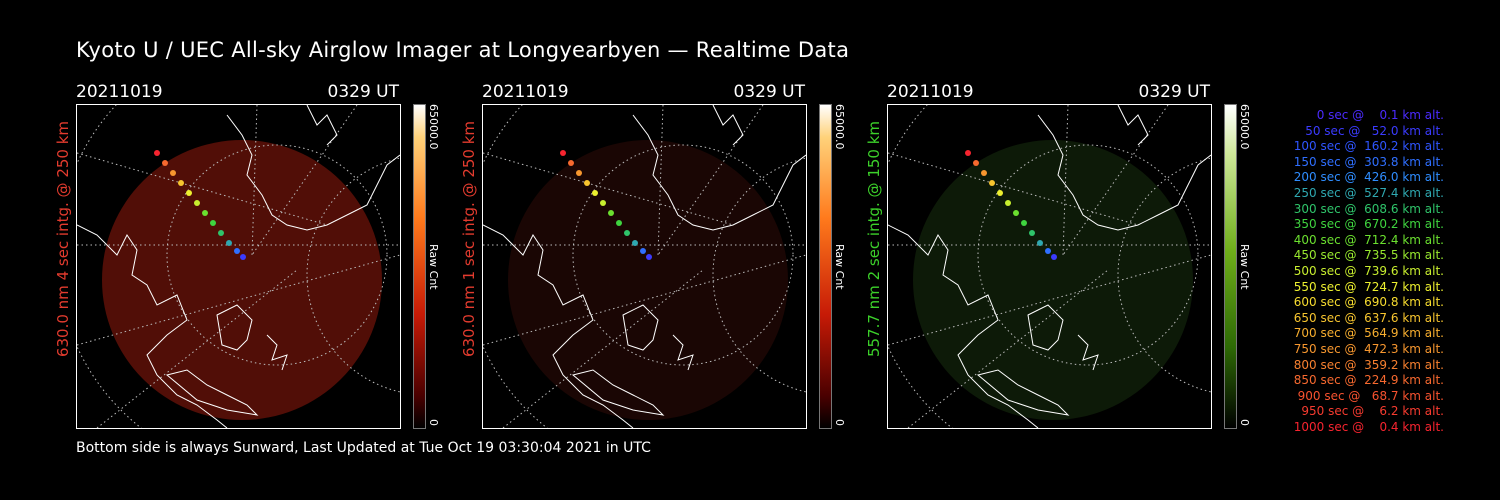 Image resolution: width=1500 pixels, height=500 pixels. What do you see at coordinates (433, 127) in the screenshot?
I see `panel-1-cbar-max: 65000.0` at bounding box center [433, 127].